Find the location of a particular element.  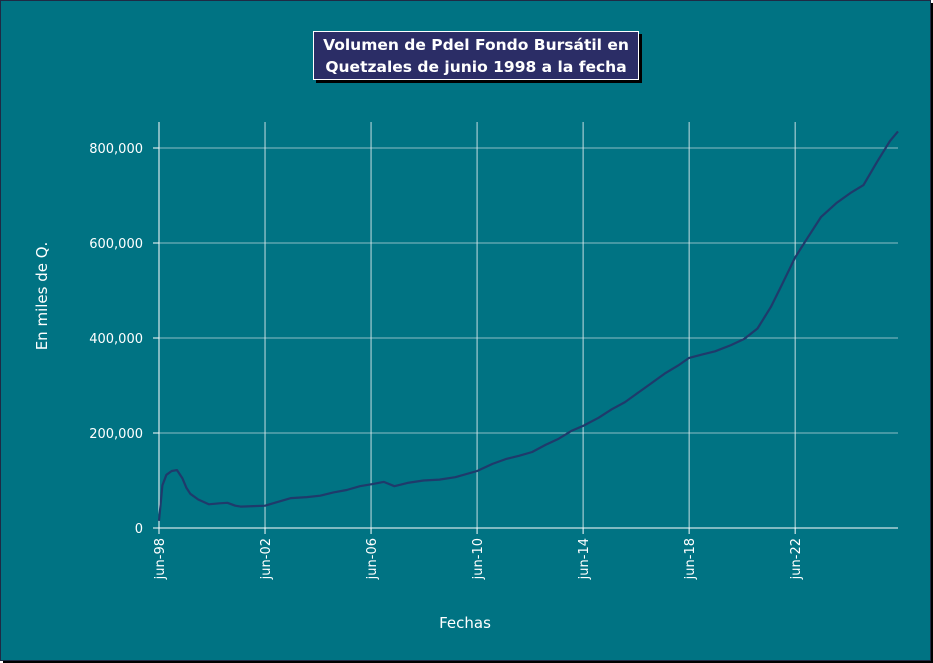

chart-title-line-1: Volumen de Pdel Fondo Bursátil en is located at coordinates (476, 44).